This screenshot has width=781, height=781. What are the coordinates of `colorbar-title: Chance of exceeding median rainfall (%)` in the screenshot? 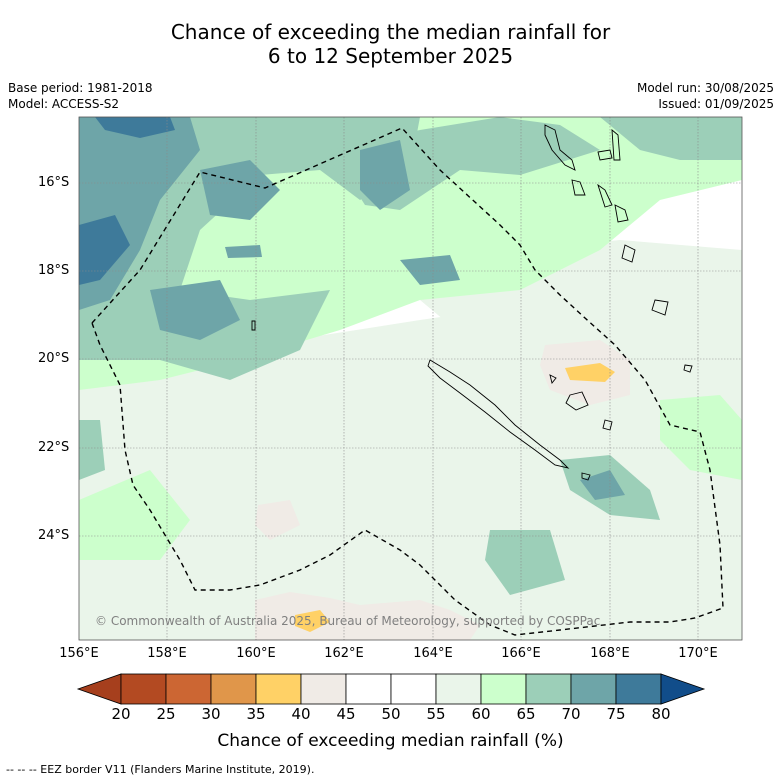 It's located at (390, 741).